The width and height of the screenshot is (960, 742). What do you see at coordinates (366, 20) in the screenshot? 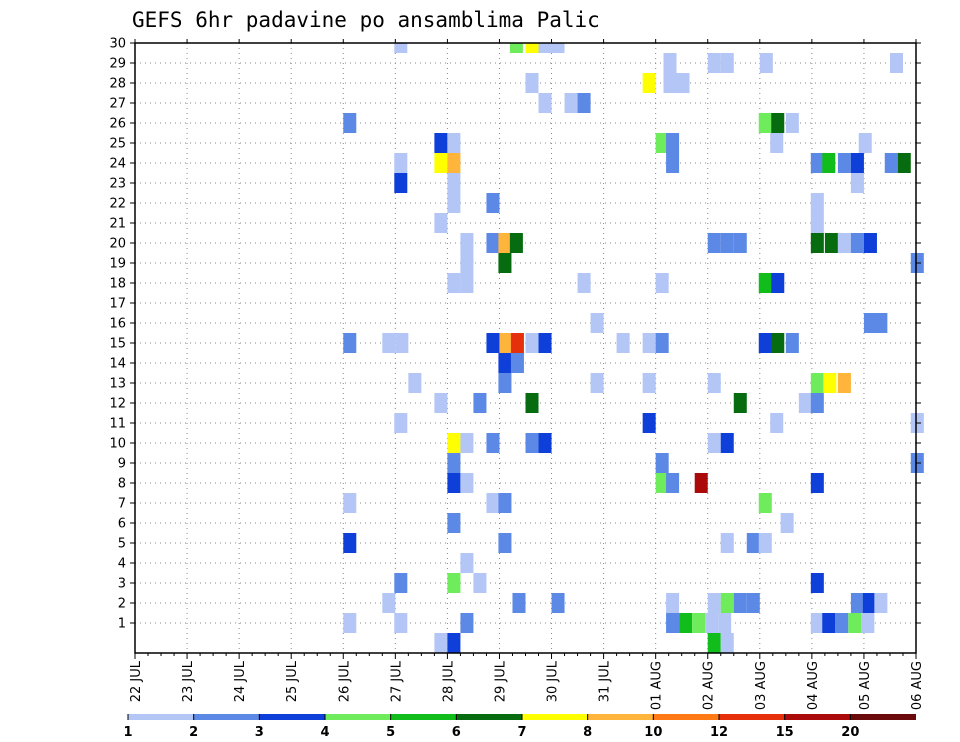
I see `chart-title: GEFS 6hr padavine po ansamblima Palic` at bounding box center [366, 20].